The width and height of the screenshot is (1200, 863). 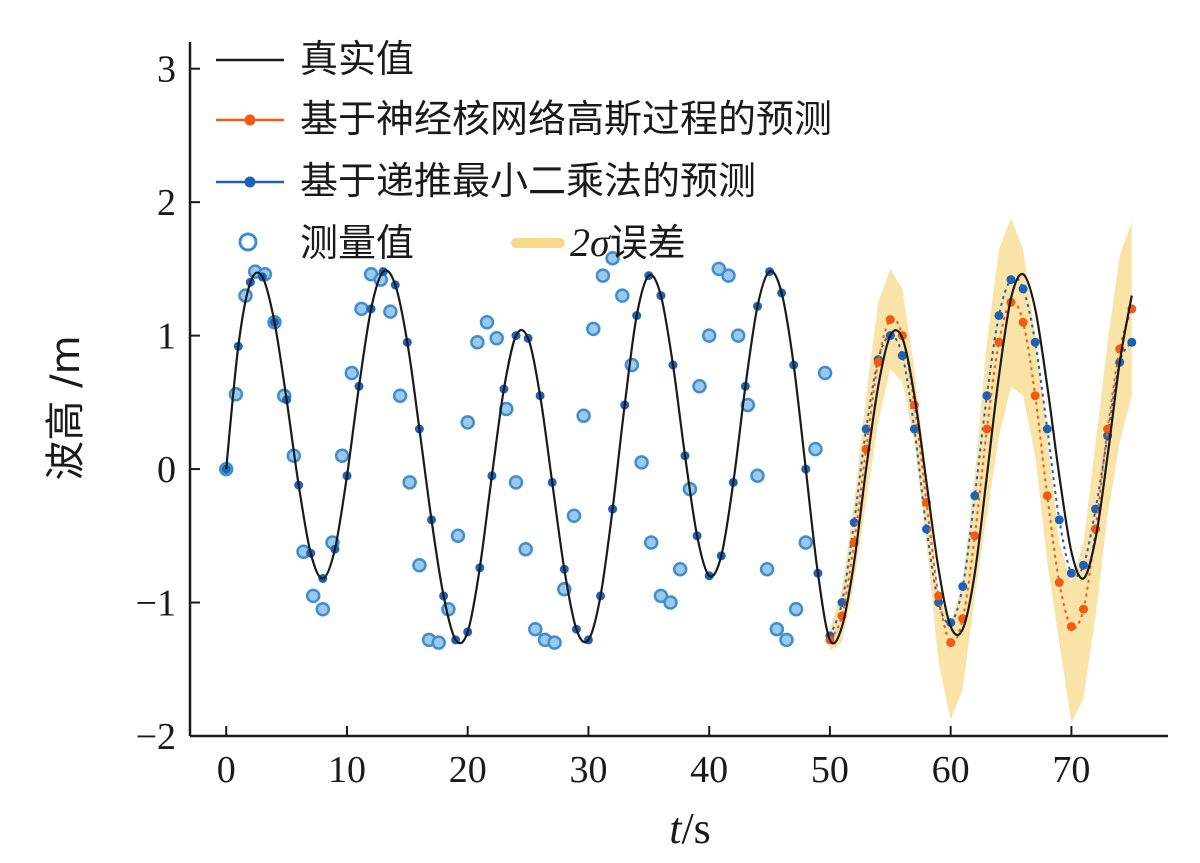 What do you see at coordinates (156, 737) in the screenshot?
I see `y-tick-label: −2` at bounding box center [156, 737].